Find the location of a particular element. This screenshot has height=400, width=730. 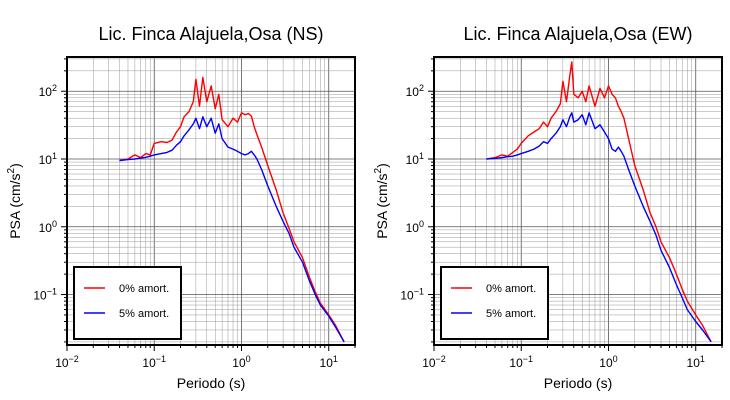

chart-title: Lic. Finca Alajuela,Osa (NS) is located at coordinates (210, 34).